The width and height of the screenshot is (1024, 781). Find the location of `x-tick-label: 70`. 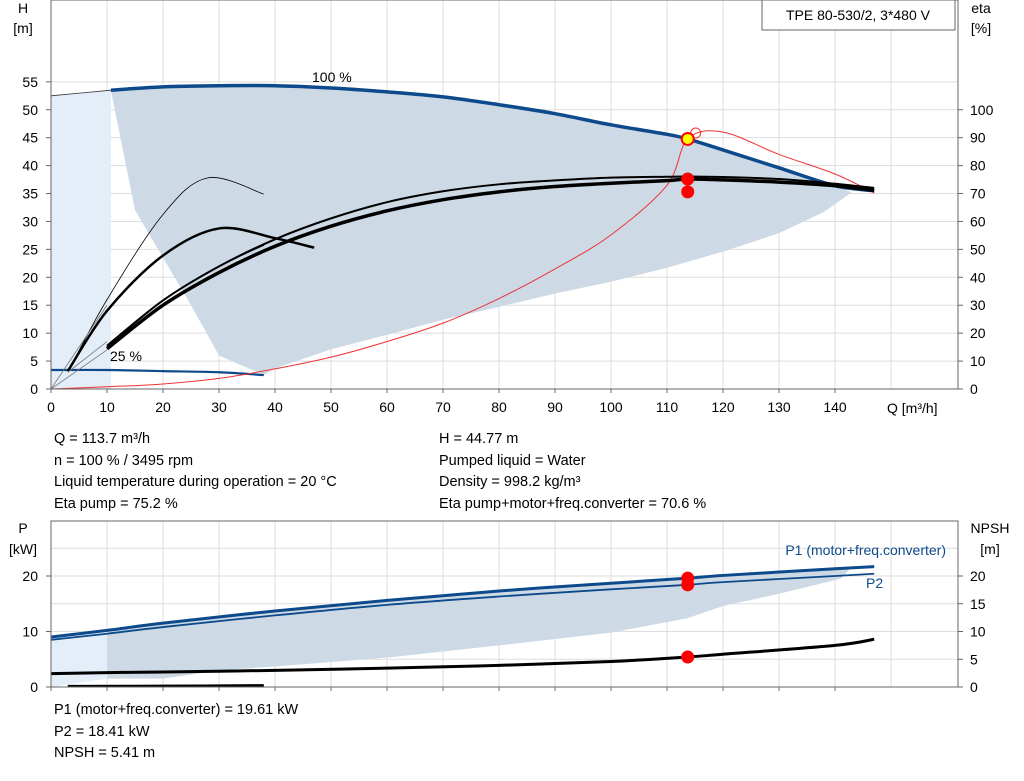

x-tick-label: 70 is located at coordinates (443, 407).